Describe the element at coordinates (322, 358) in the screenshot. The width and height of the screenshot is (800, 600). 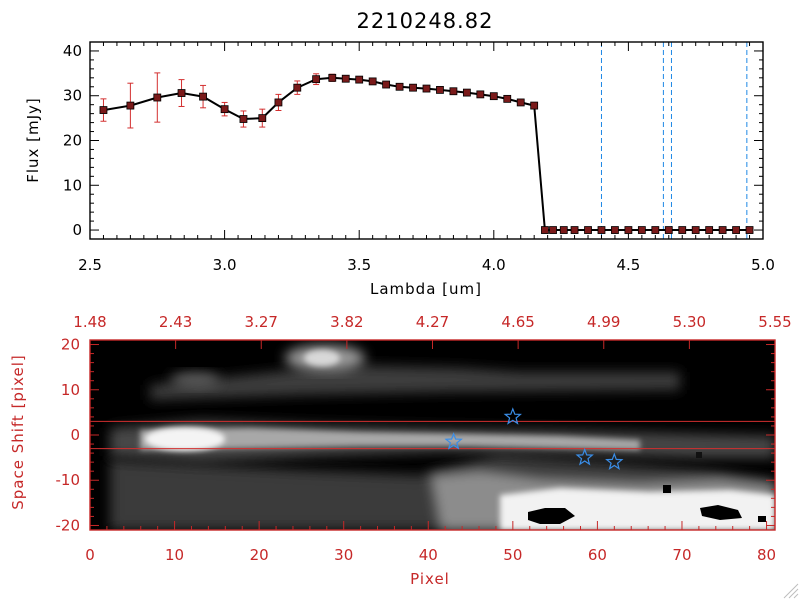
I see `upper-source-core` at that location.